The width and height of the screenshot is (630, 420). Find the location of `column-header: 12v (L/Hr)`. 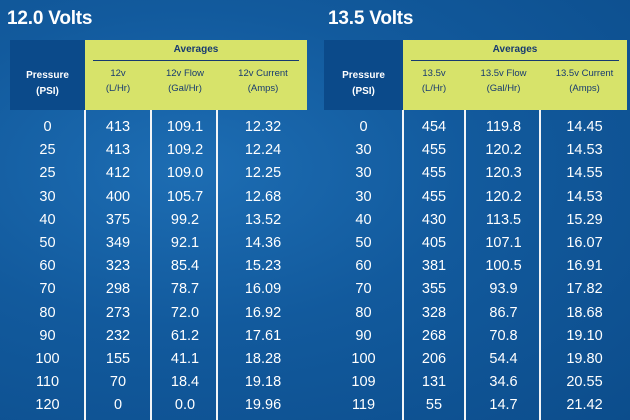

column-header: 12v (L/Hr) is located at coordinates (118, 81).